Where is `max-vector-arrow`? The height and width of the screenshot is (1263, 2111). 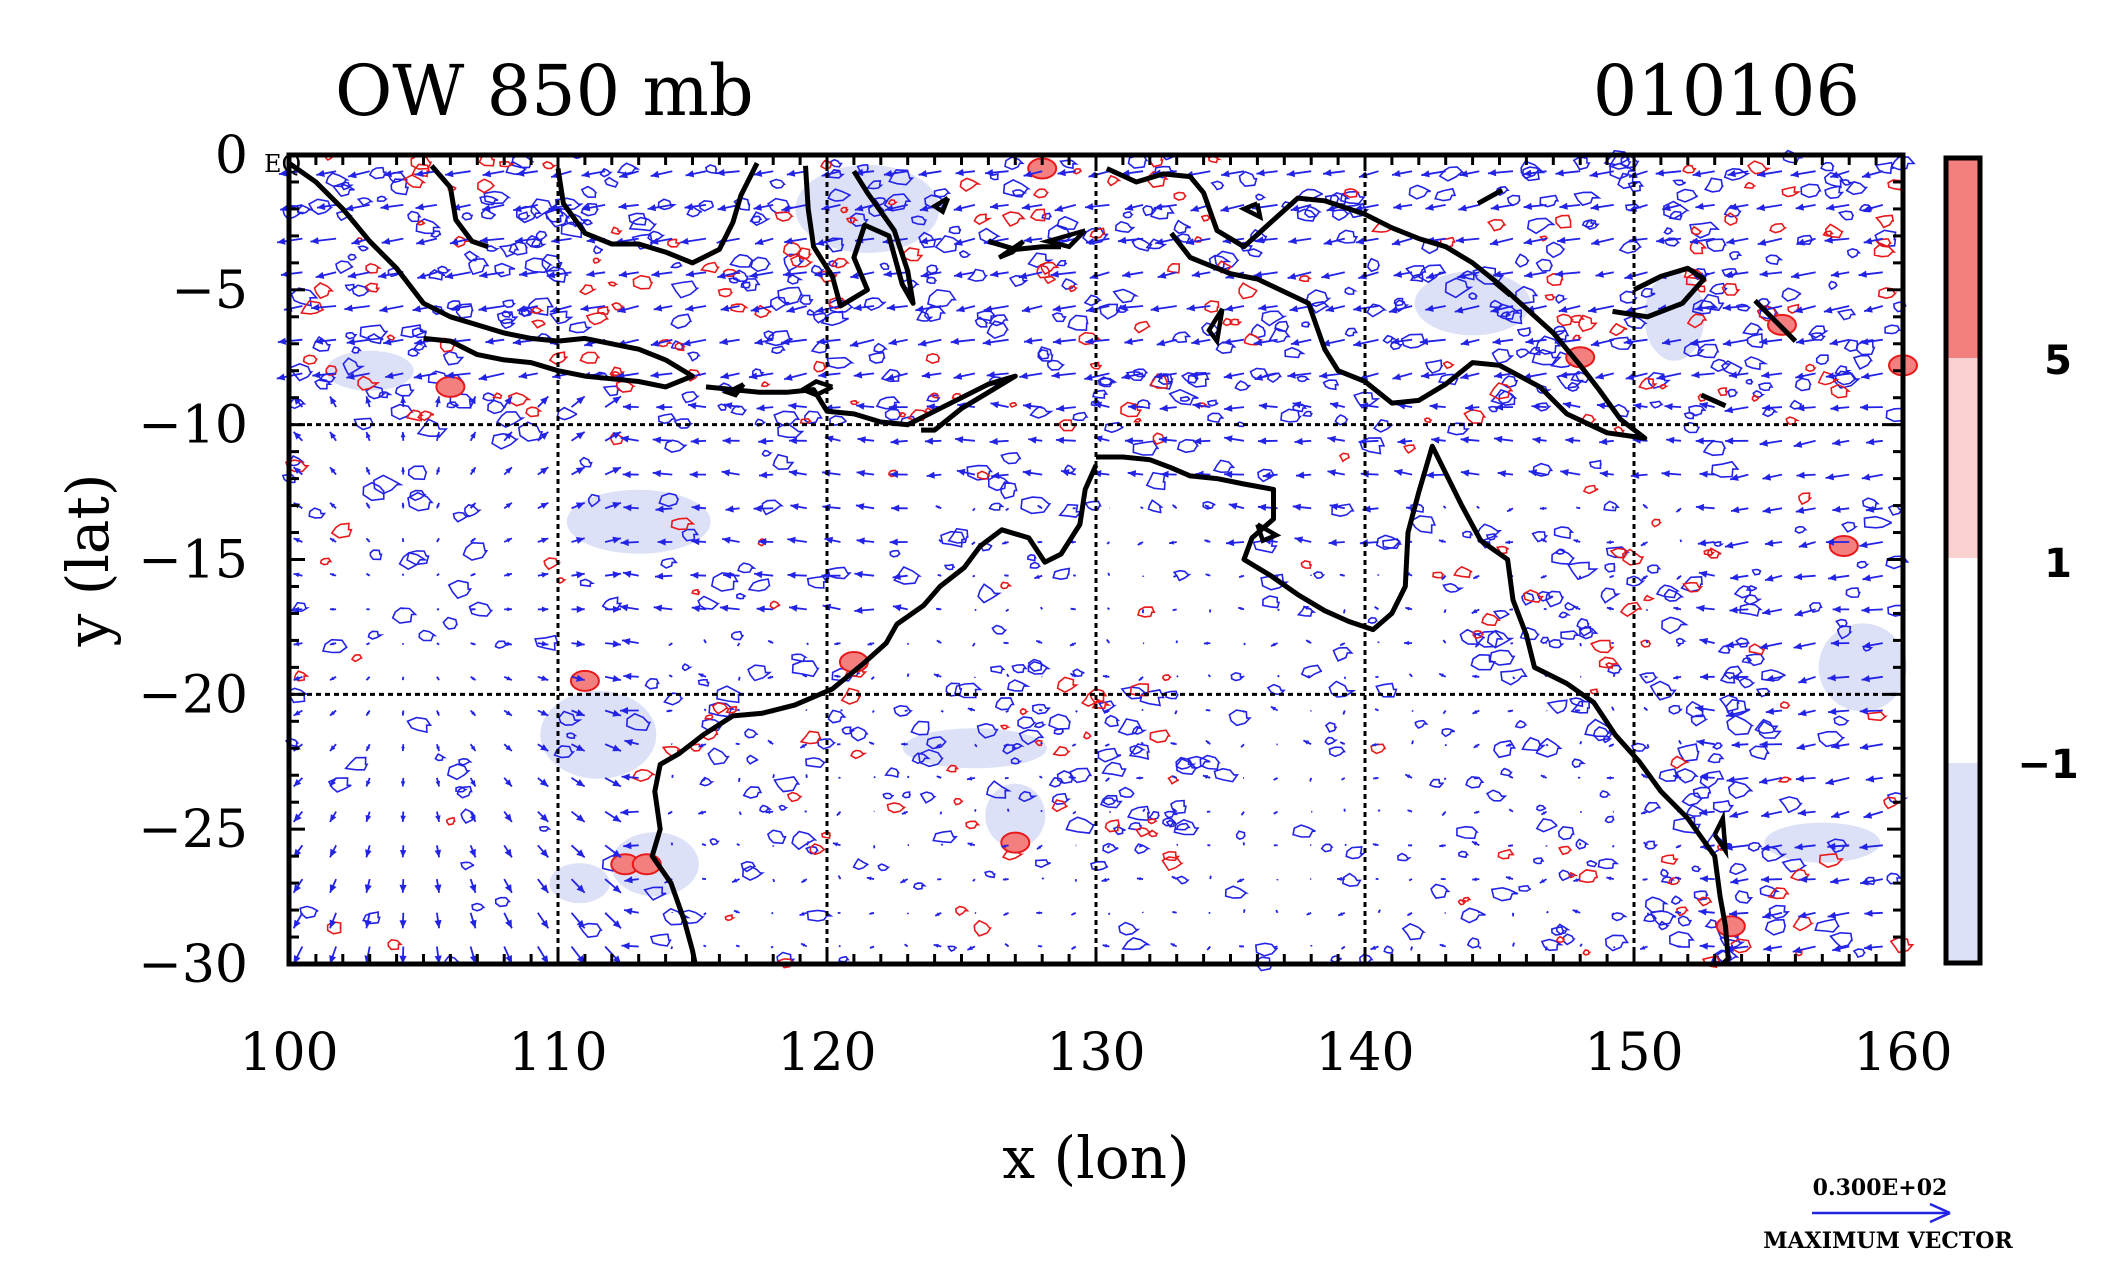 max-vector-arrow is located at coordinates (1881, 1213).